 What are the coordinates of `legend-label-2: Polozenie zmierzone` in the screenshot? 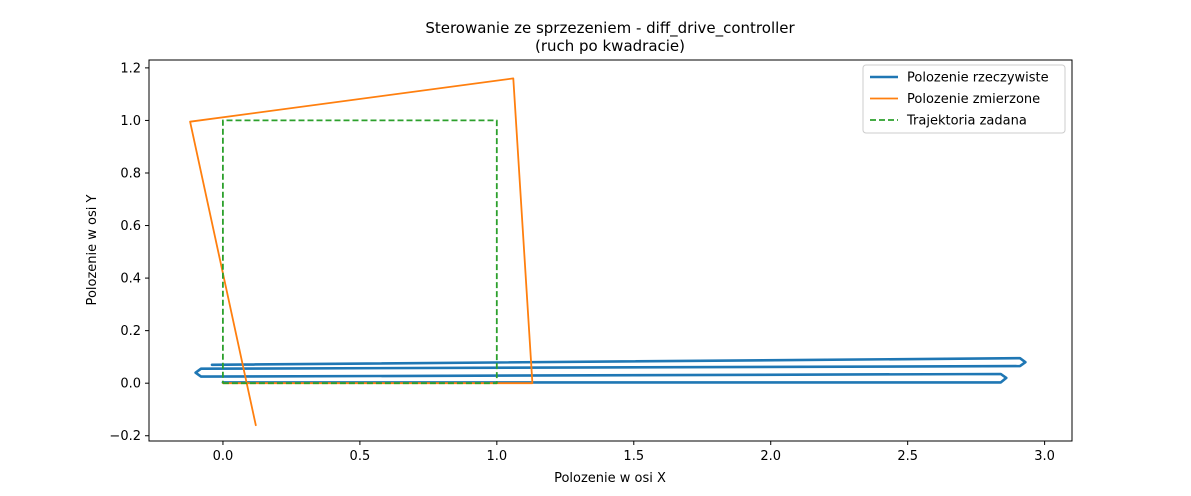 It's located at (973, 99).